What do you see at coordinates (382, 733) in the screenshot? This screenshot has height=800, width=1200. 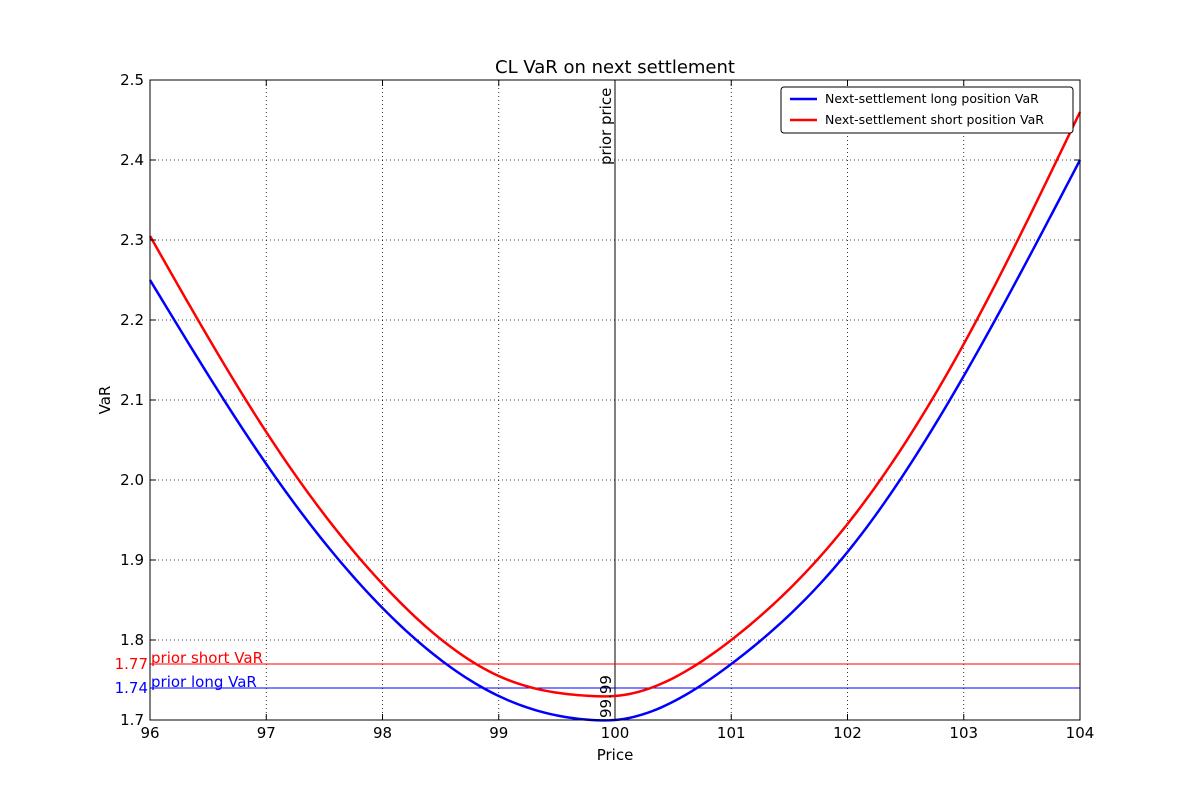 I see `x-tick-label: 98` at bounding box center [382, 733].